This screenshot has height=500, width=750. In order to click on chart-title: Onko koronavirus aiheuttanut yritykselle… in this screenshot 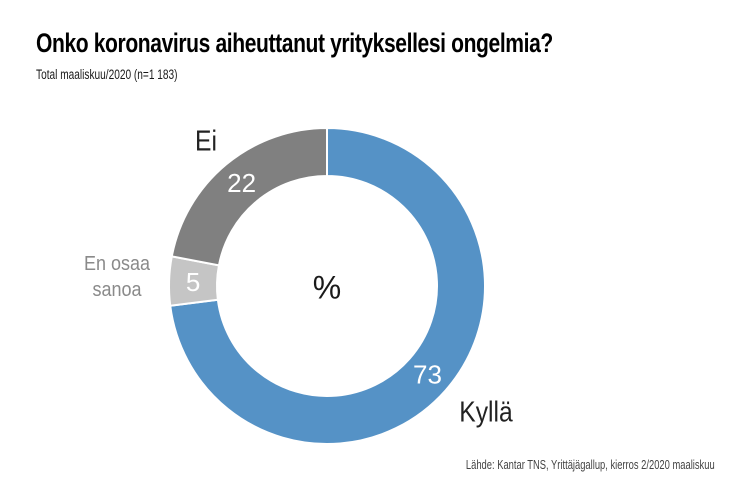, I will do `click(294, 43)`.